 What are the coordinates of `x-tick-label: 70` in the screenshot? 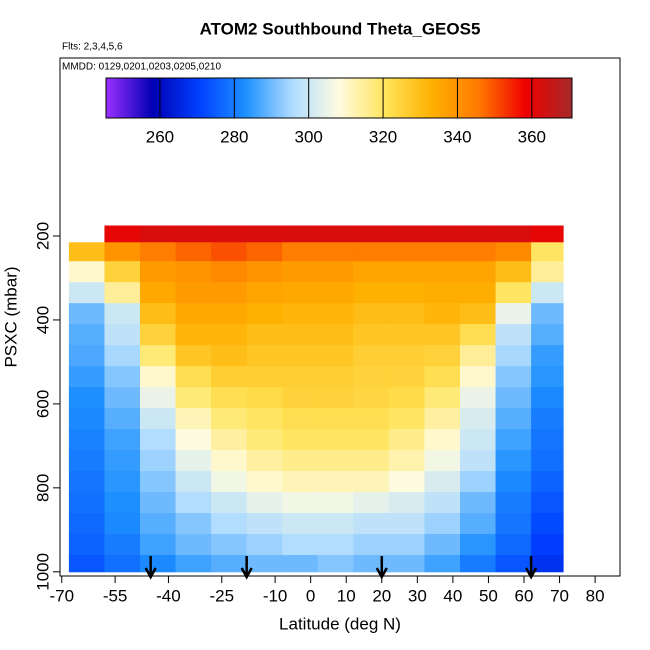 It's located at (559, 595).